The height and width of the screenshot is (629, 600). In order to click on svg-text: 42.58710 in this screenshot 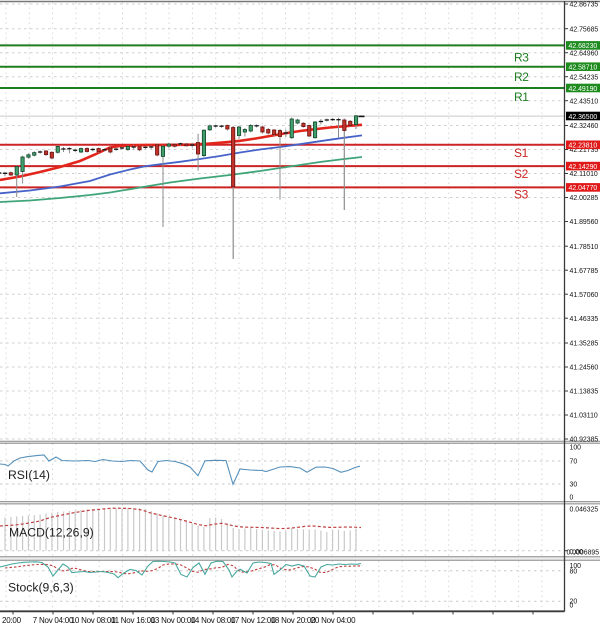, I will do `click(583, 68)`.